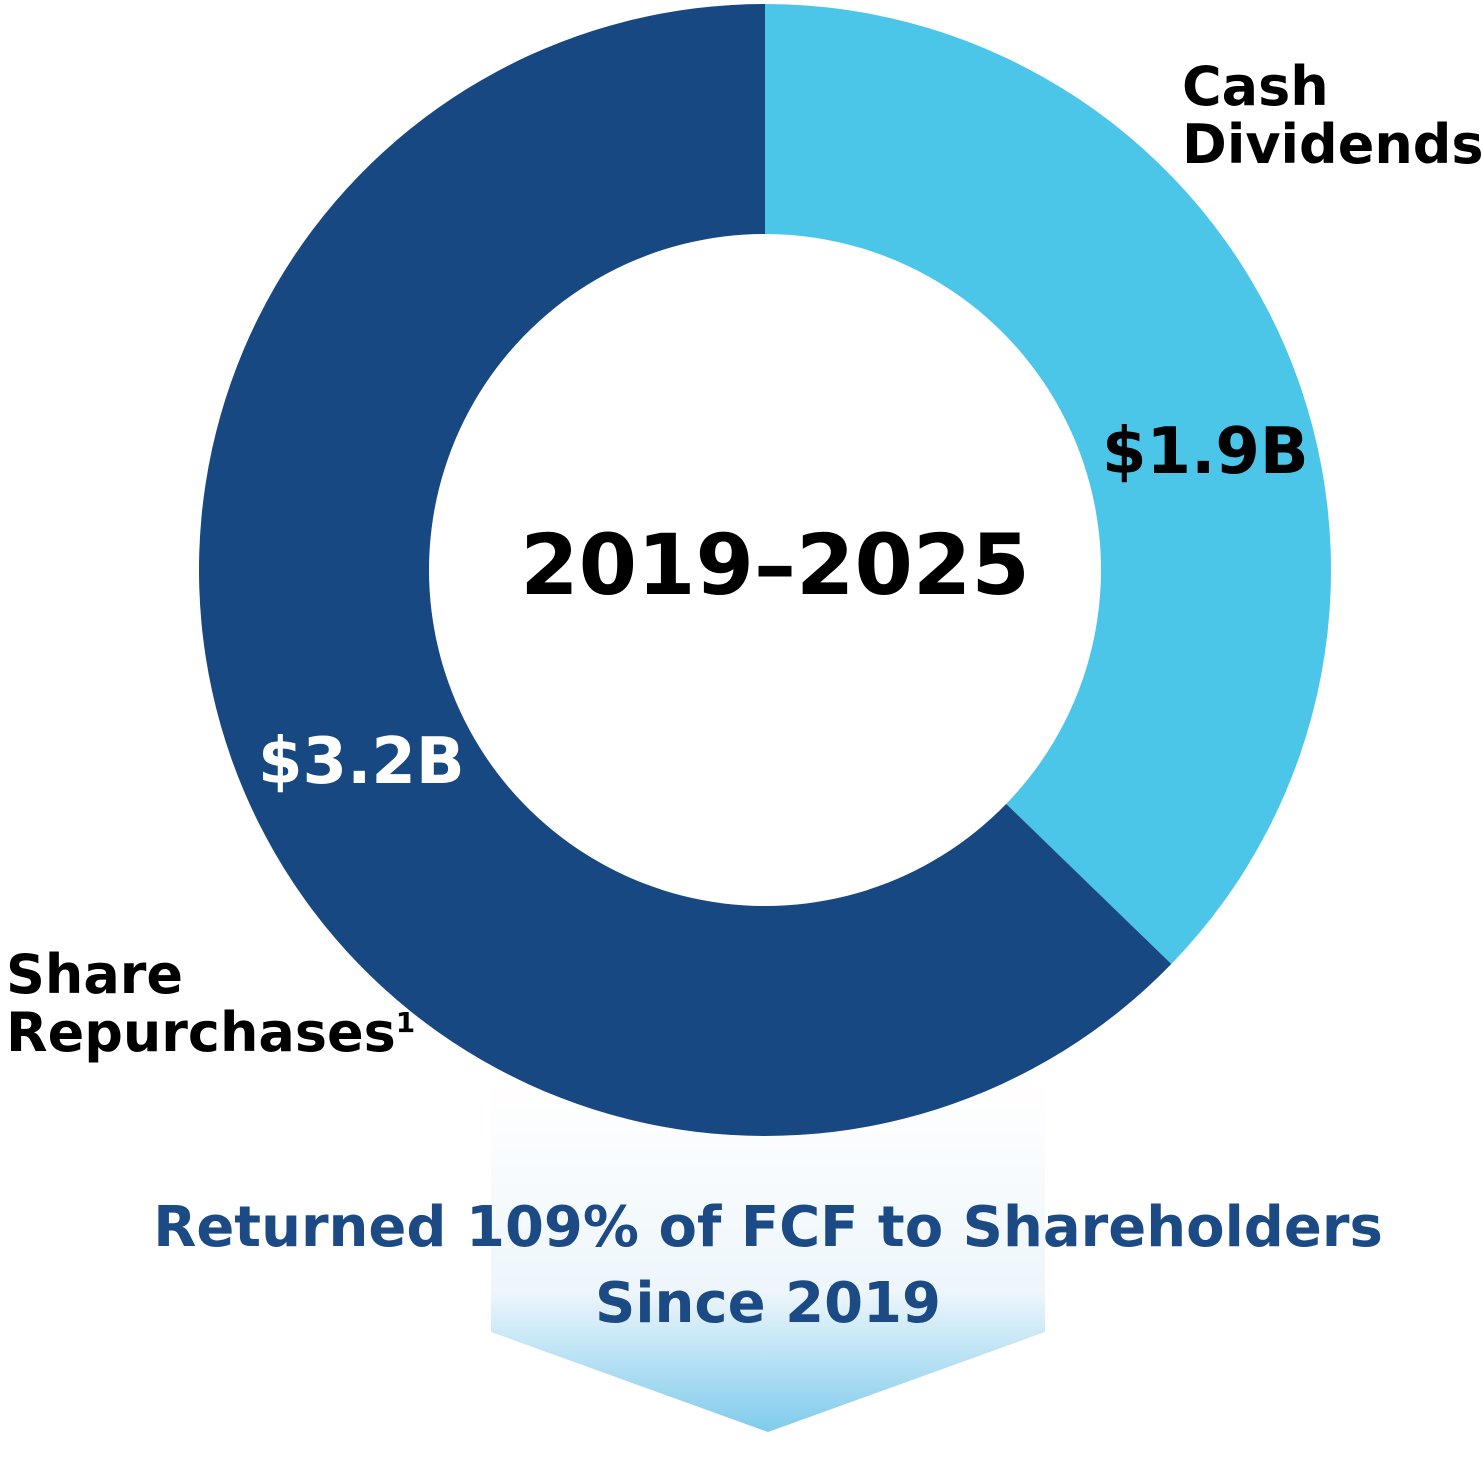  I want to click on repurchases-name: Share Repurchases, so click(201, 1004).